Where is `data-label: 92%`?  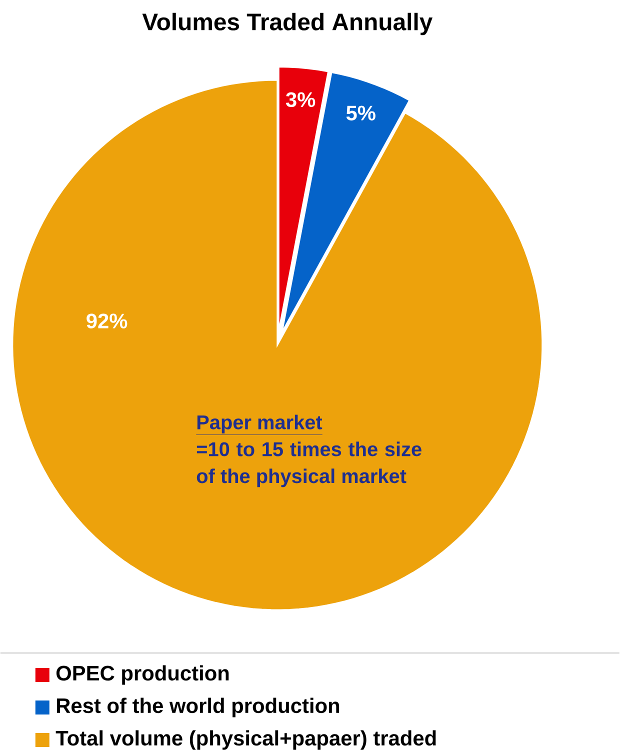
data-label: 92% is located at coordinates (107, 321).